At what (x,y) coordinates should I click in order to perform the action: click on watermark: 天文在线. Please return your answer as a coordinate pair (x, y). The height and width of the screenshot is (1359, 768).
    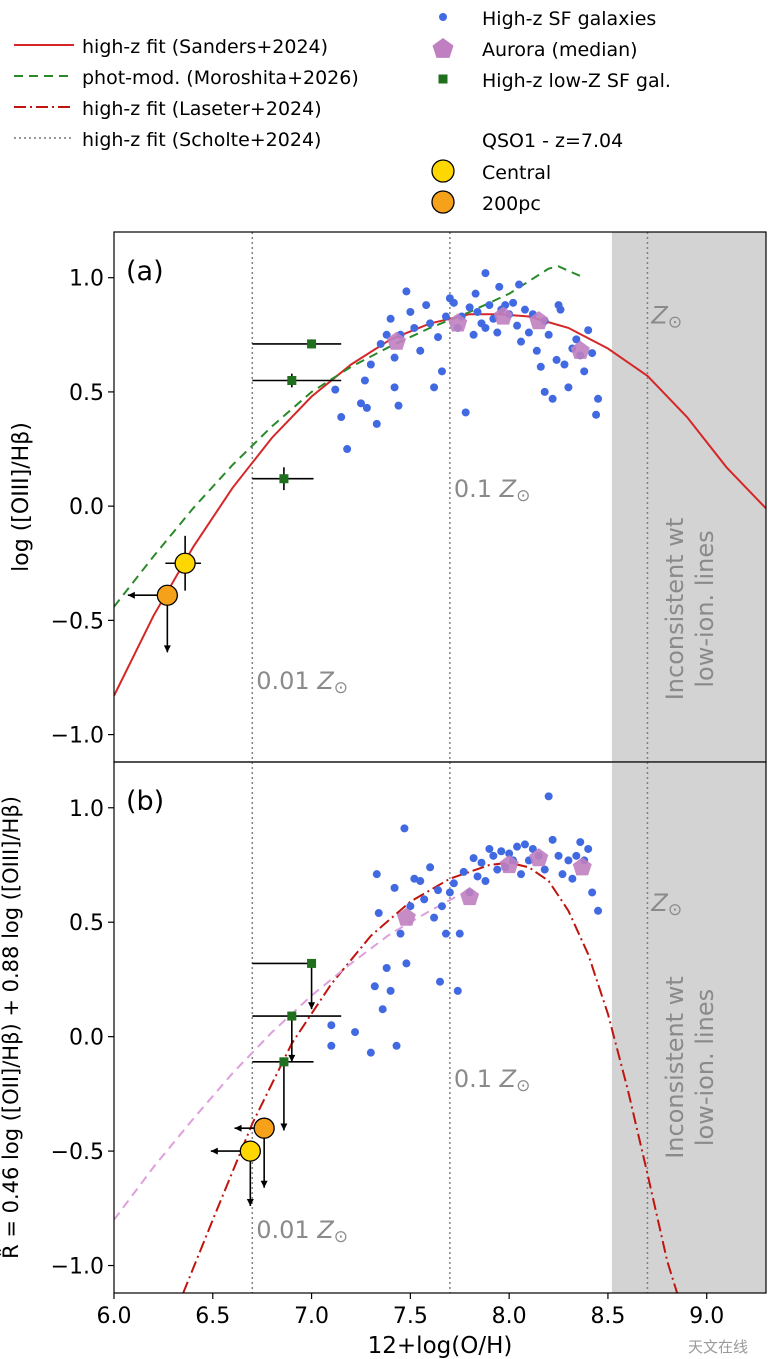
    Looking at the image, I should click on (718, 1347).